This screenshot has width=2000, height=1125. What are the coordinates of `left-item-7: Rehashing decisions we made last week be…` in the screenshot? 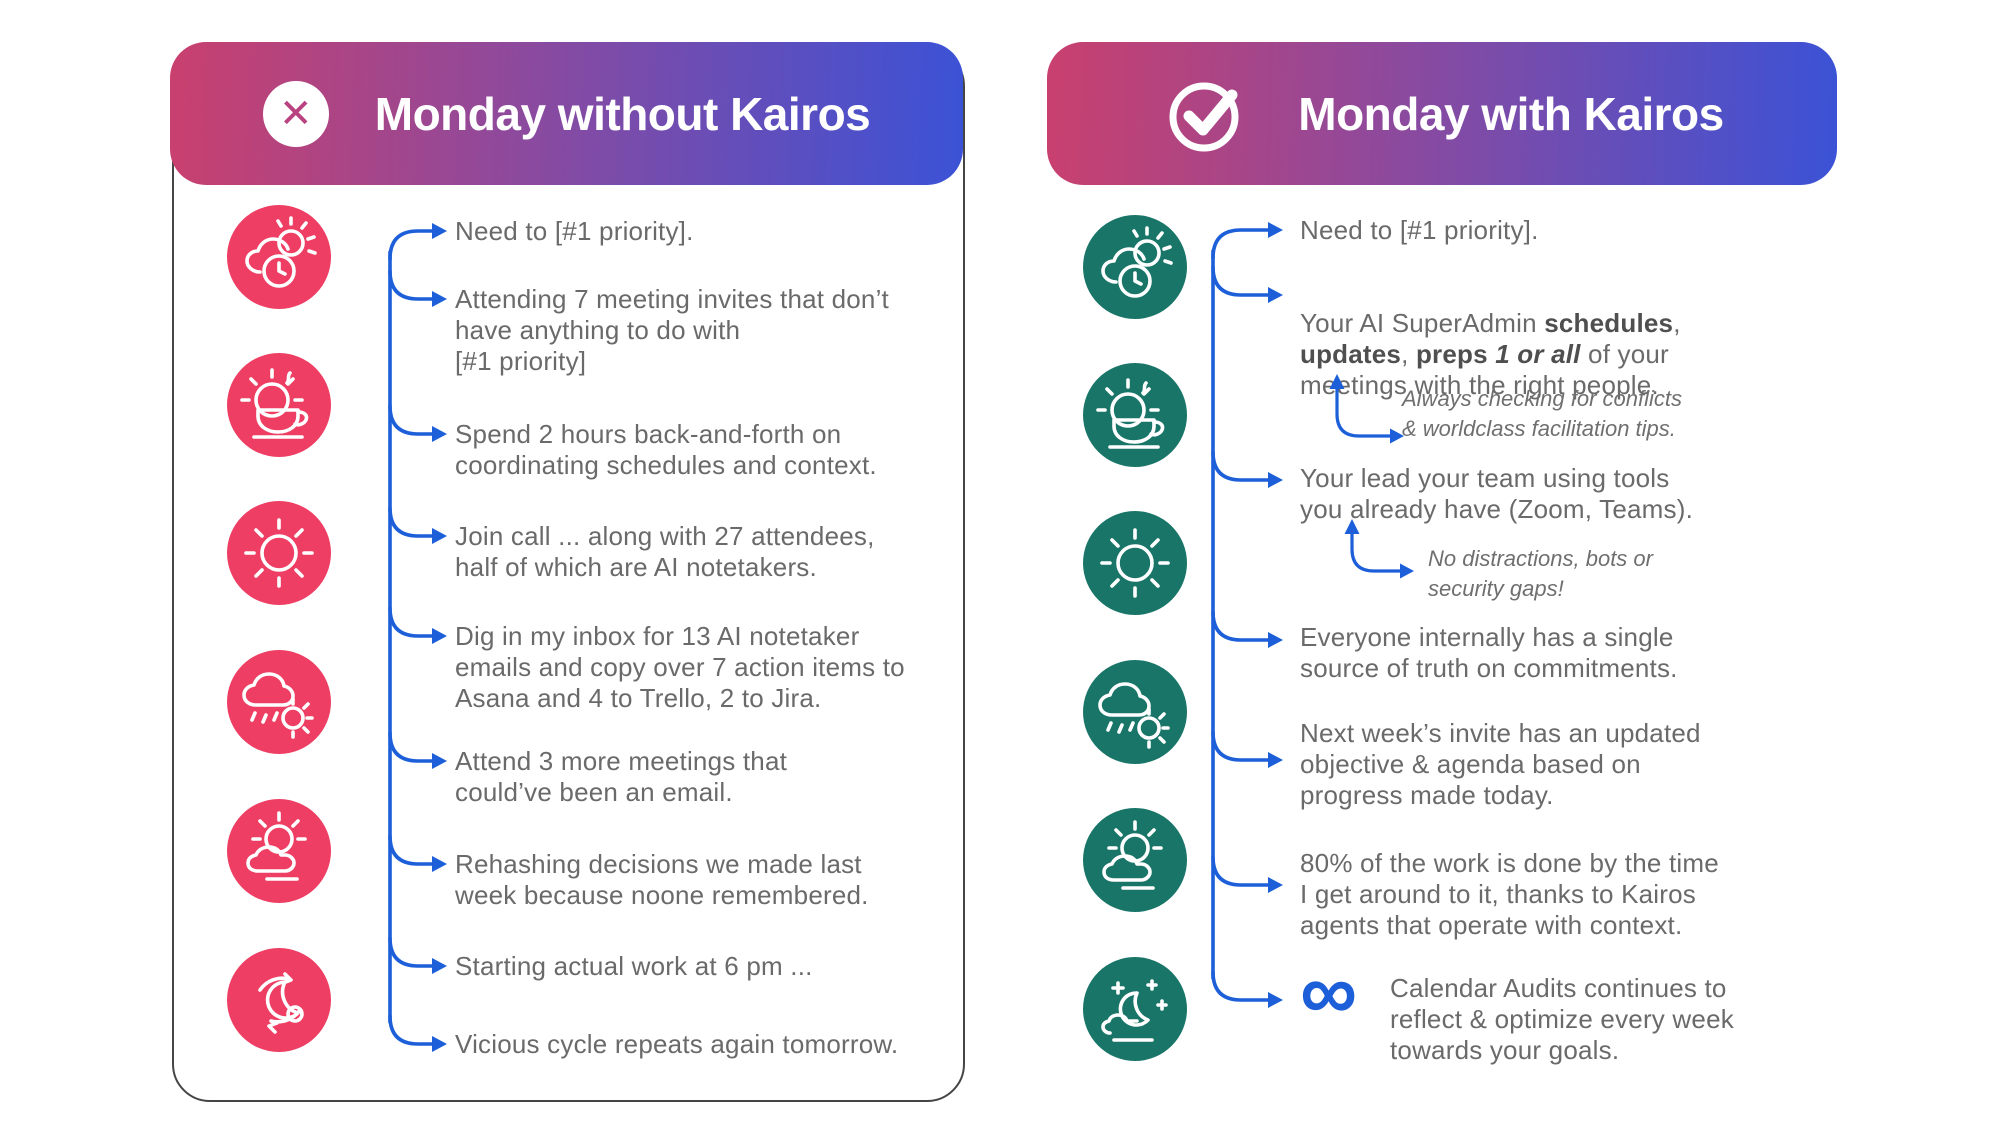 It's located at (662, 879).